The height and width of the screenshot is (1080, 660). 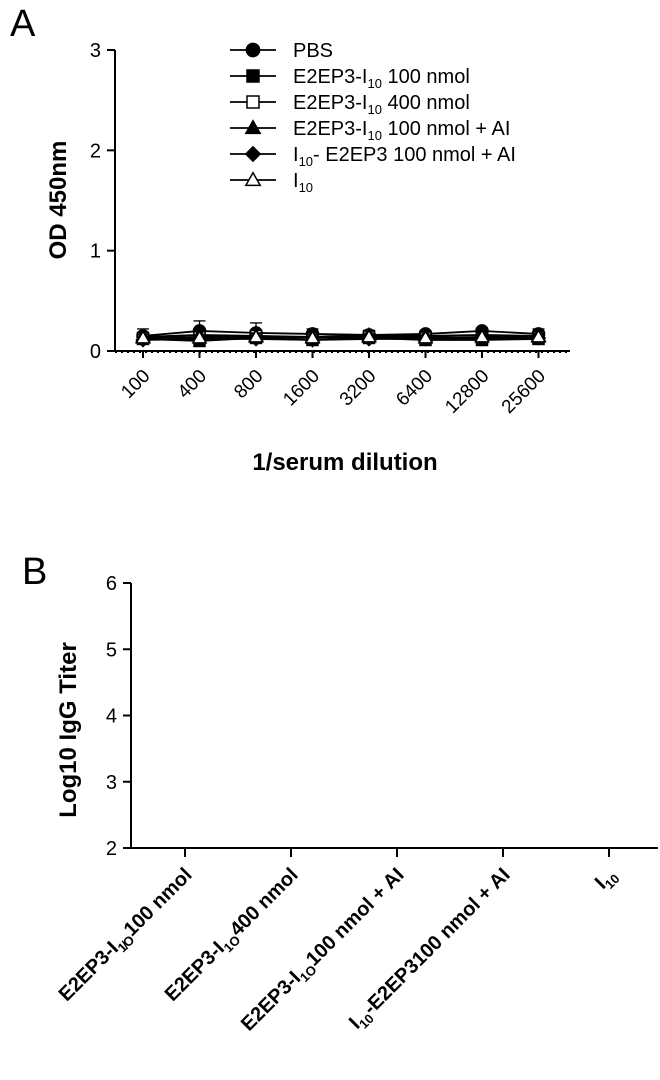 I want to click on x-tick-label-a: 400, so click(x=192, y=384).